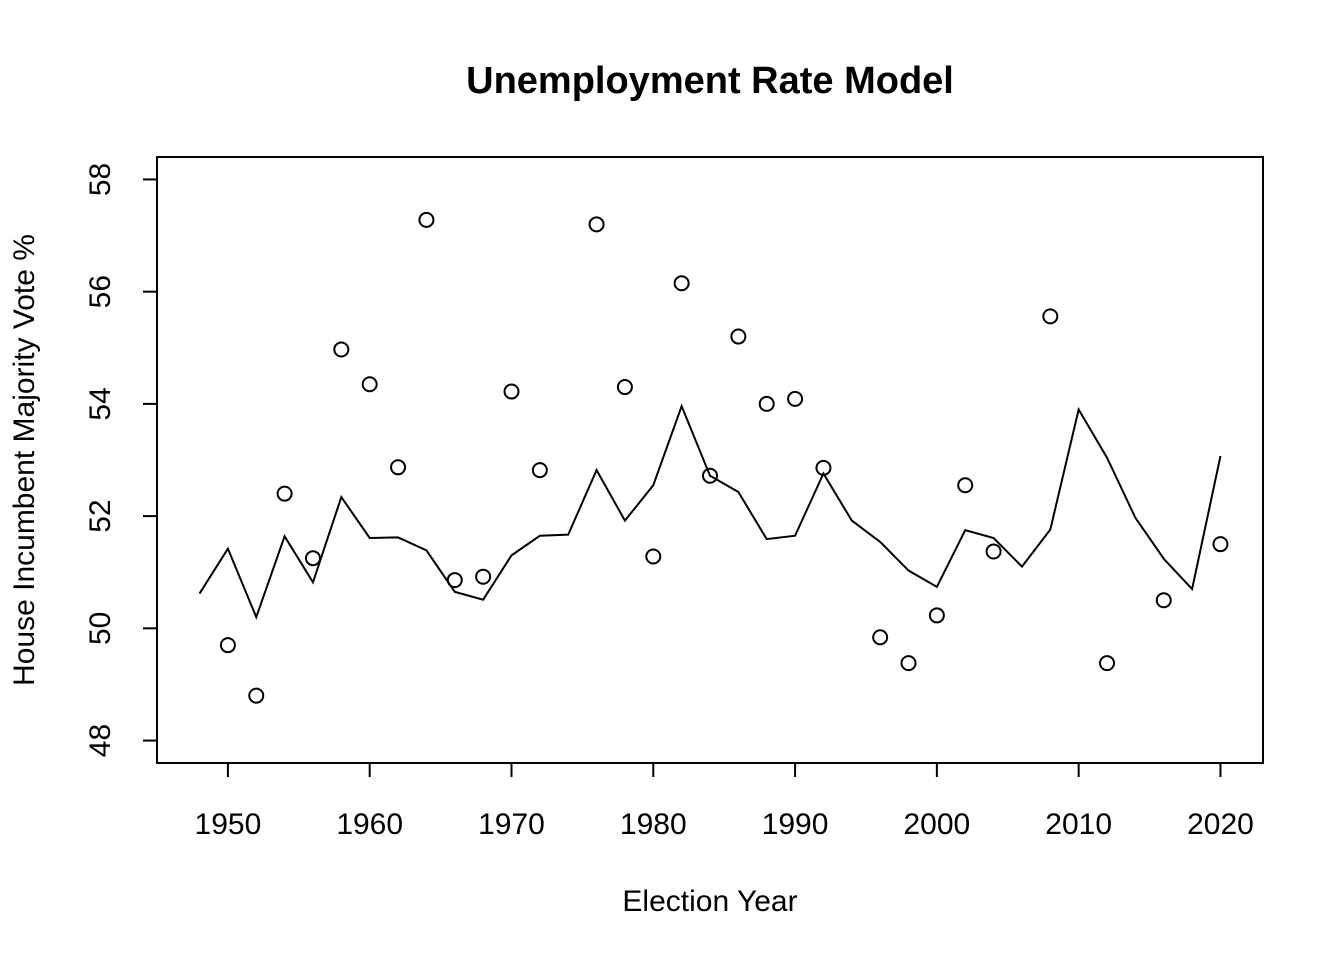 Image resolution: width=1344 pixels, height=960 pixels. Describe the element at coordinates (100, 628) in the screenshot. I see `y-tick-label: 50` at that location.